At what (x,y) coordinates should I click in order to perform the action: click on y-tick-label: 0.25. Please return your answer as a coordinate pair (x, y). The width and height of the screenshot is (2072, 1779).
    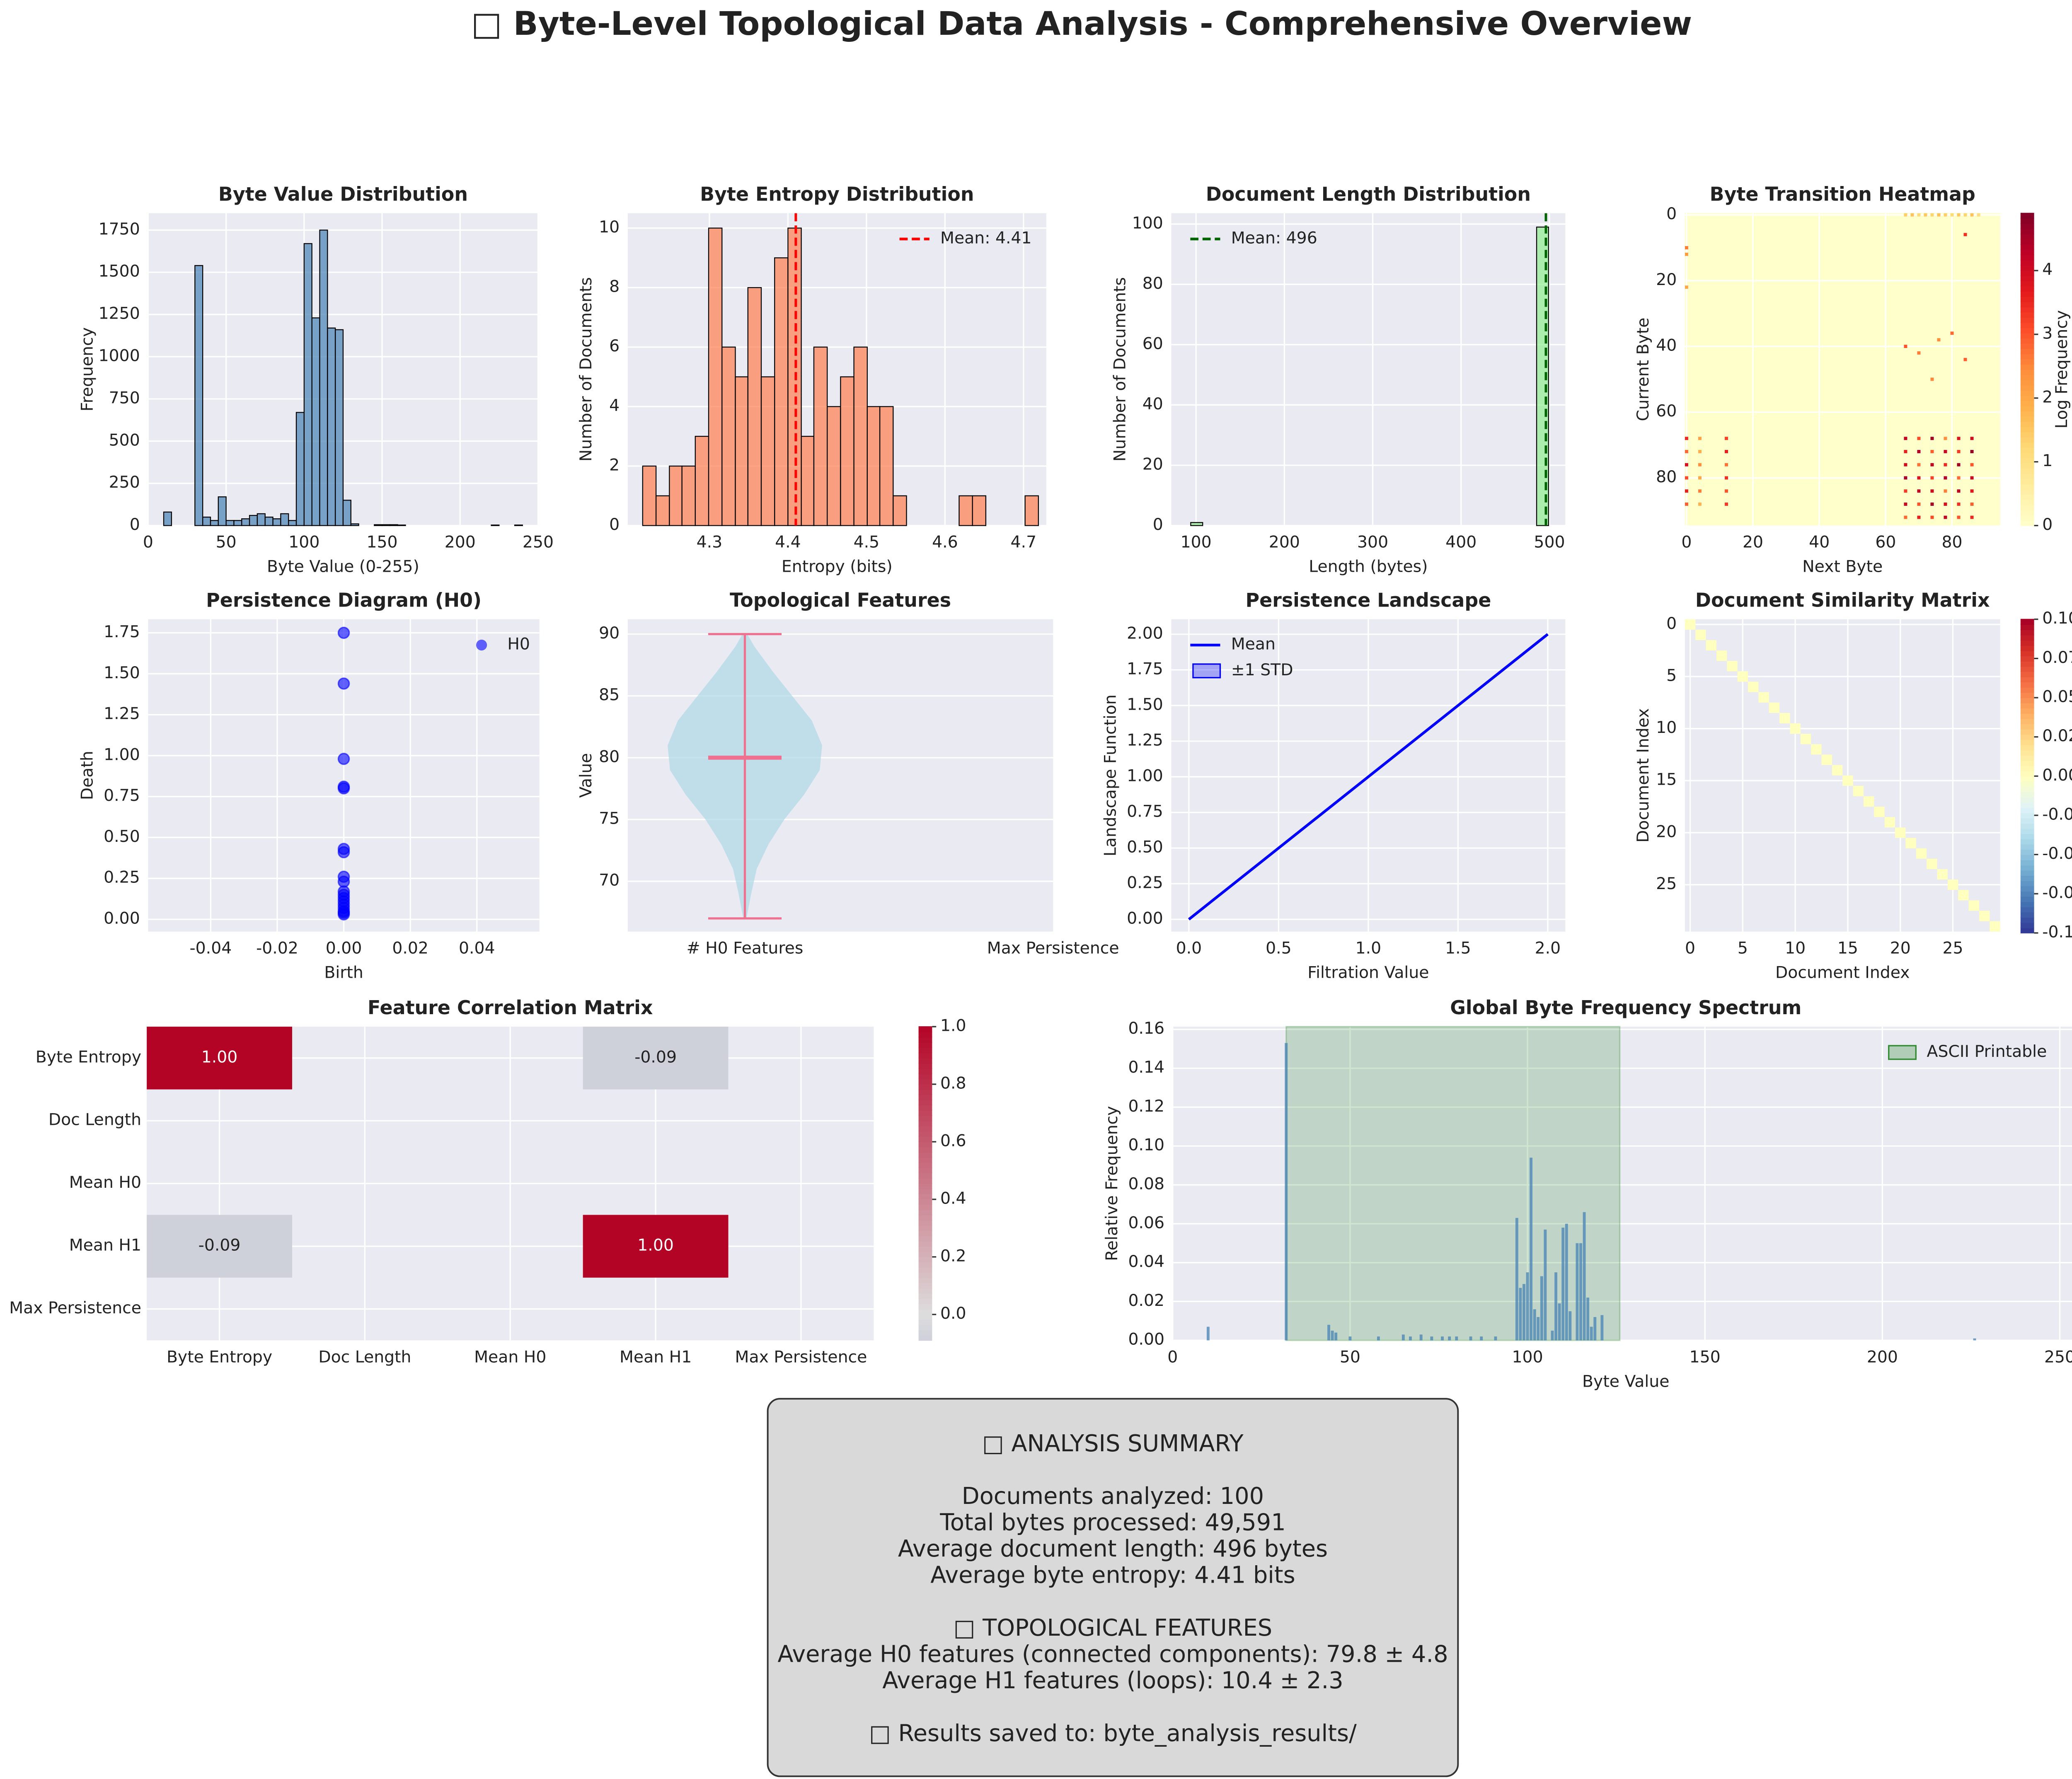
    Looking at the image, I should click on (122, 877).